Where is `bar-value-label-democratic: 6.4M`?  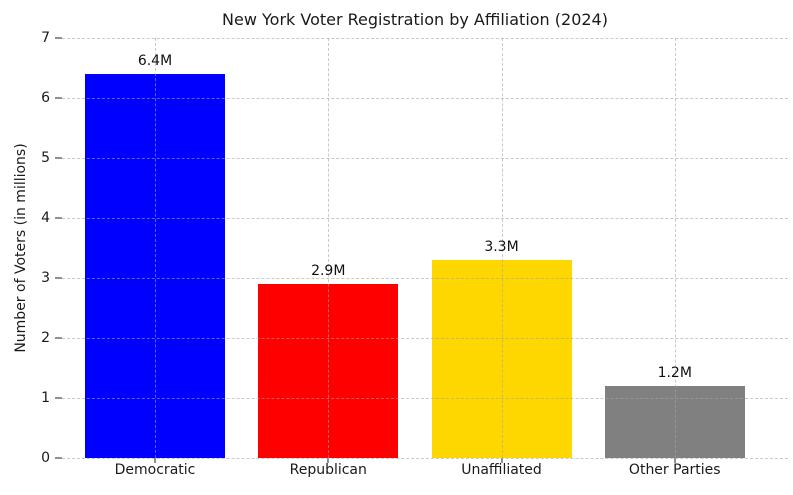 bar-value-label-democratic: 6.4M is located at coordinates (155, 61).